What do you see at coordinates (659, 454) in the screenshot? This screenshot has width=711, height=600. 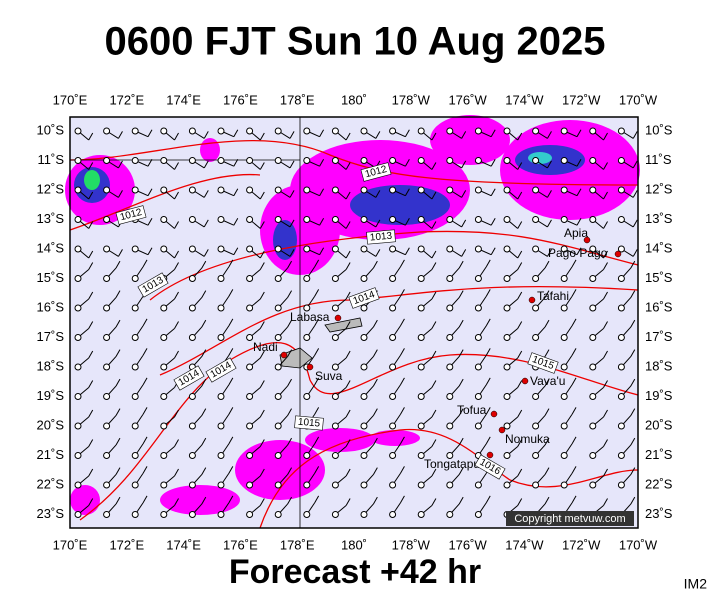 I see `lat-label-right: 21˚S` at bounding box center [659, 454].